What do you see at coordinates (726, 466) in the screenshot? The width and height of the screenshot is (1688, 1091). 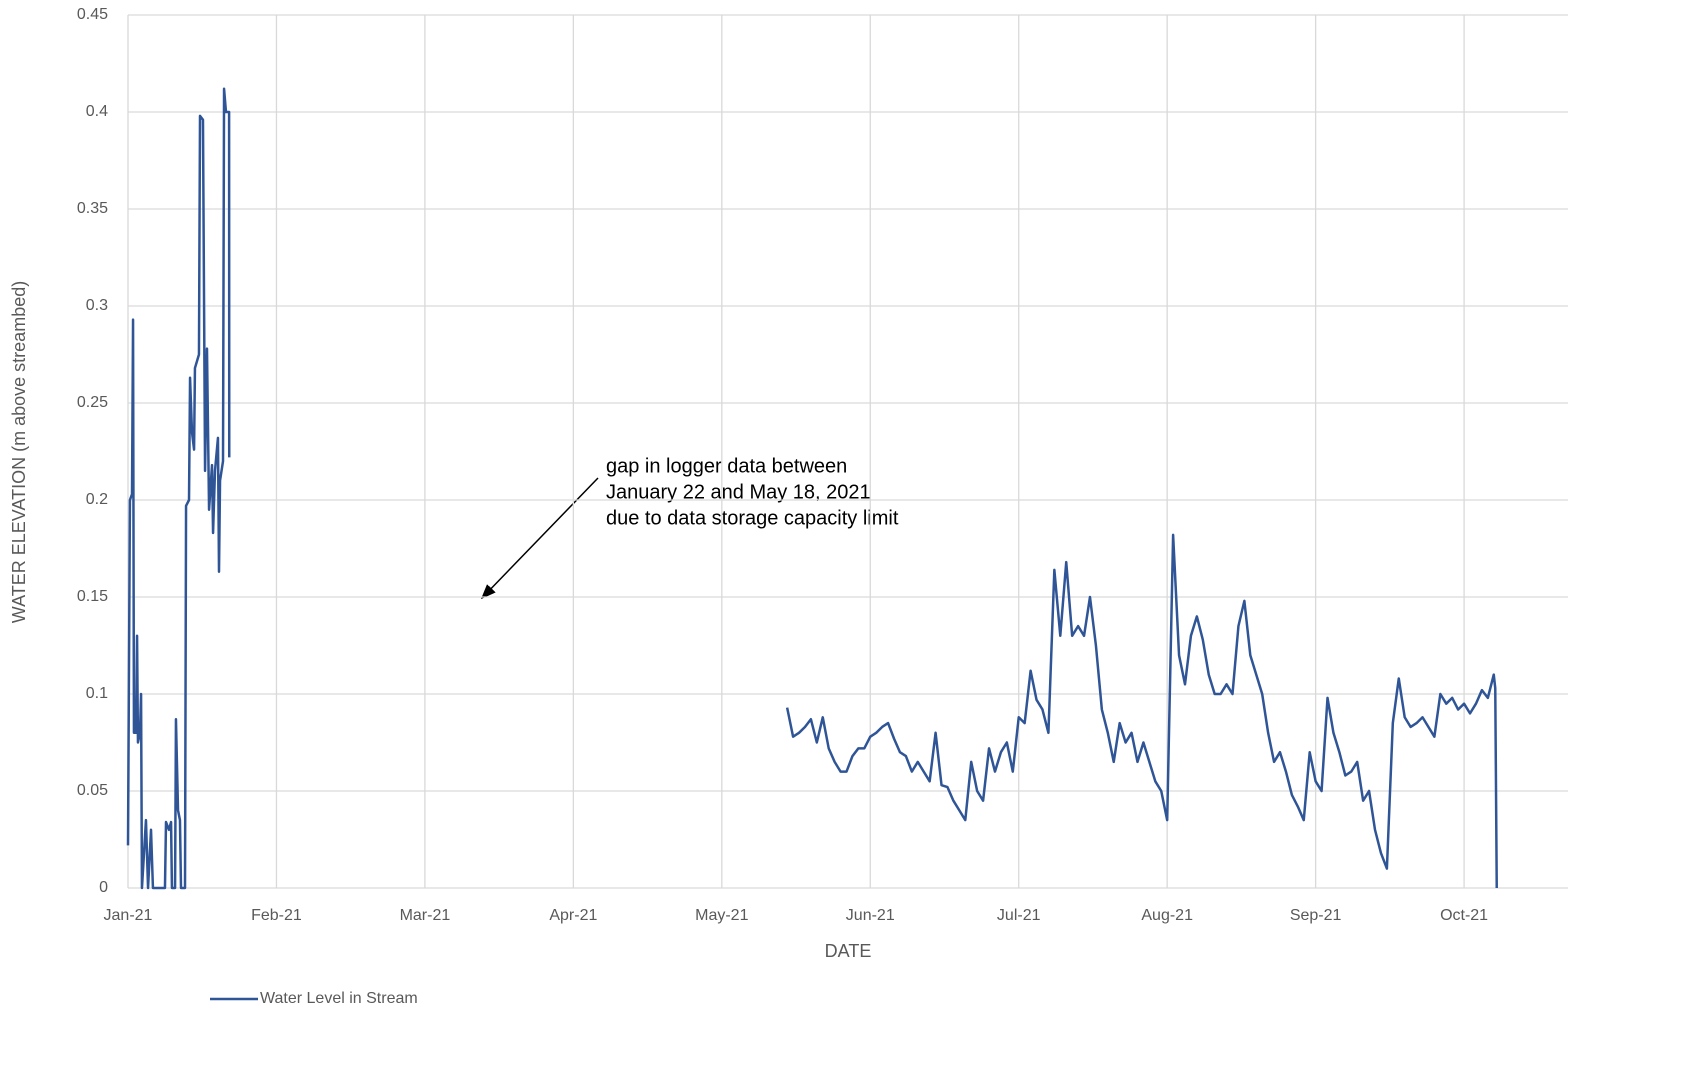 I see `annotation: gap in logger data between` at bounding box center [726, 466].